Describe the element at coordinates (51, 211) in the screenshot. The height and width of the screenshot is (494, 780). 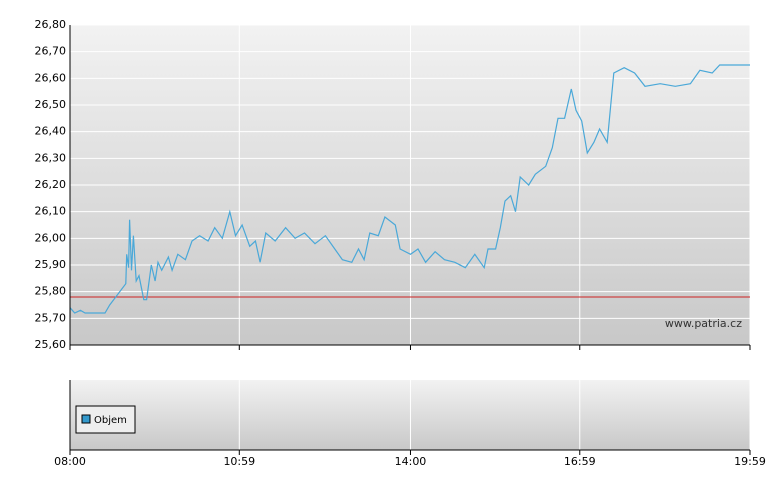
I see `y-tick-label: 26,10` at that location.